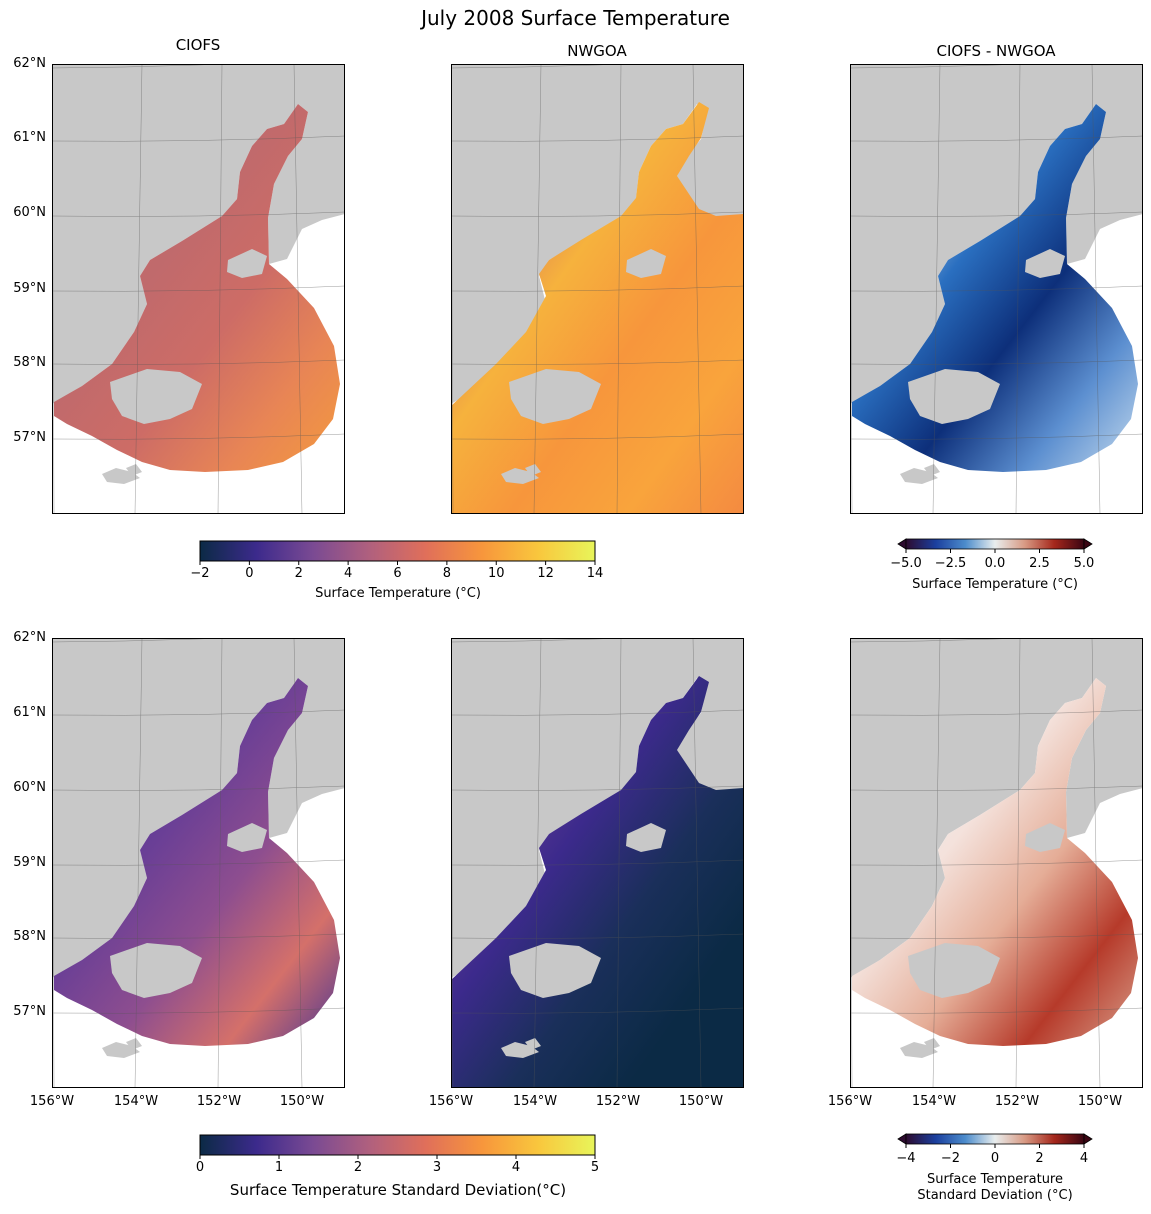 The width and height of the screenshot is (1151, 1214). What do you see at coordinates (545, 573) in the screenshot?
I see `colorbar-tick-label: 12` at bounding box center [545, 573].